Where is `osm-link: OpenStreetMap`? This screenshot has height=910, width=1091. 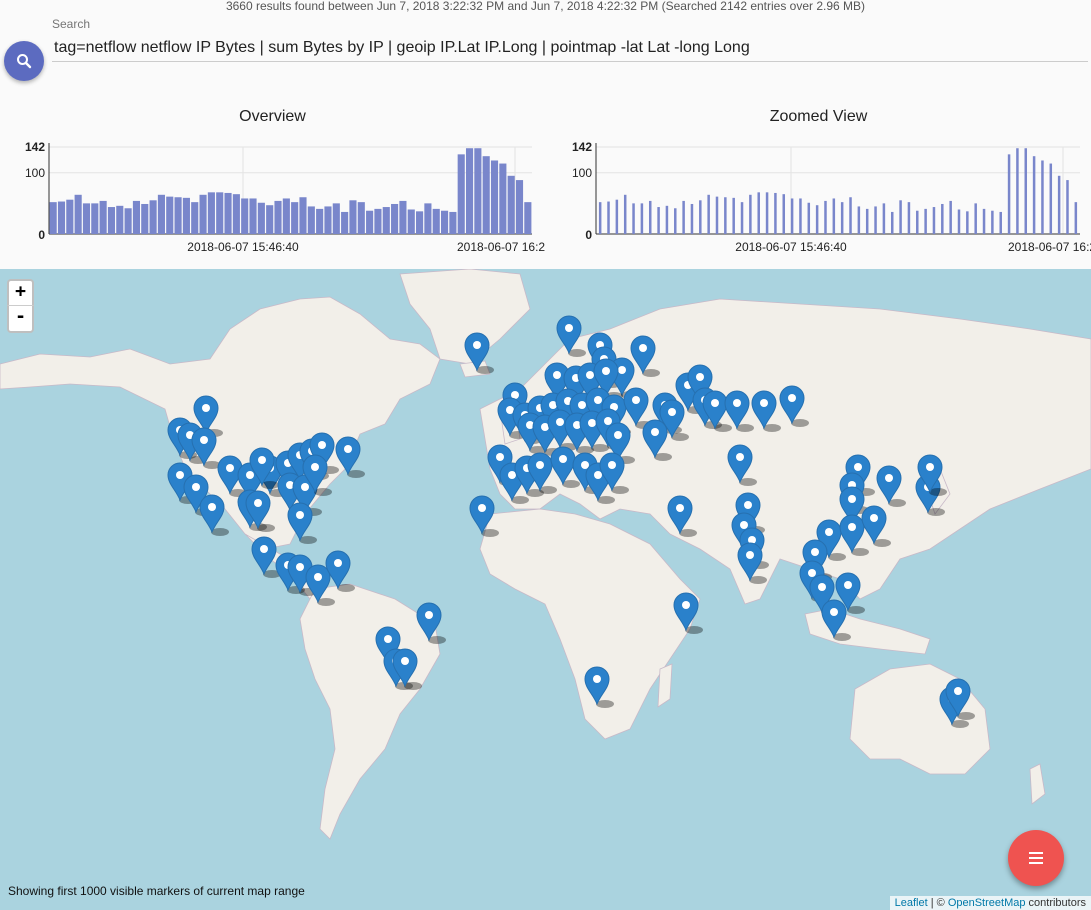
osm-link: OpenStreetMap is located at coordinates (986, 903).